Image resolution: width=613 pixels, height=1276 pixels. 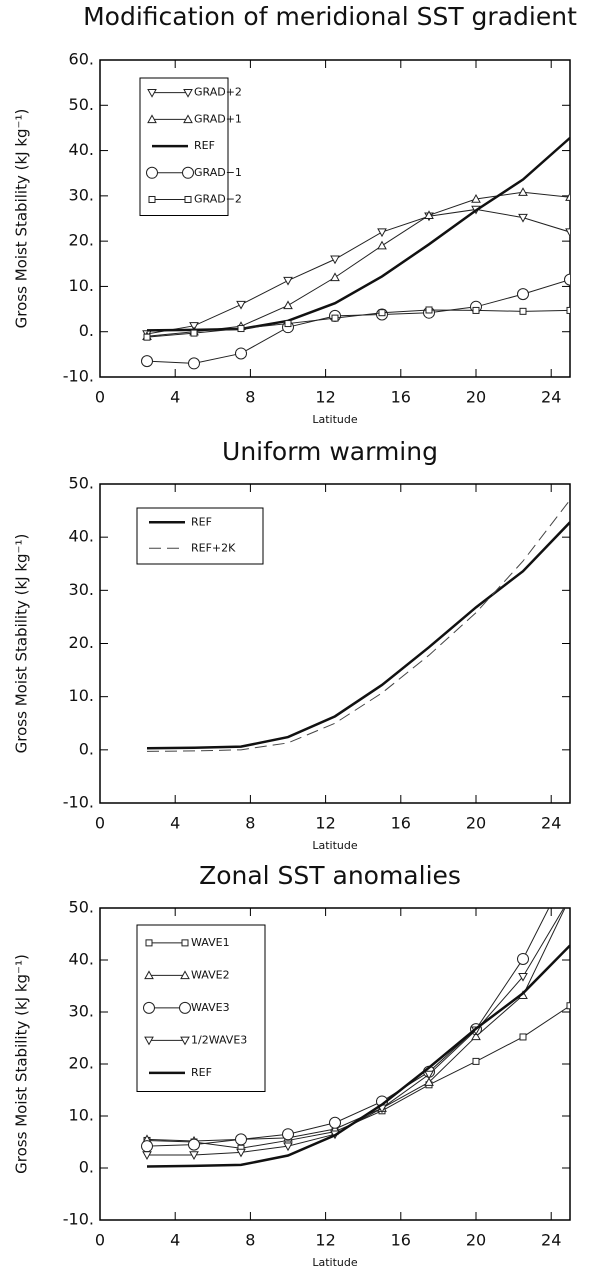 What do you see at coordinates (81, 104) in the screenshot?
I see `y-tick-label: 50.` at bounding box center [81, 104].